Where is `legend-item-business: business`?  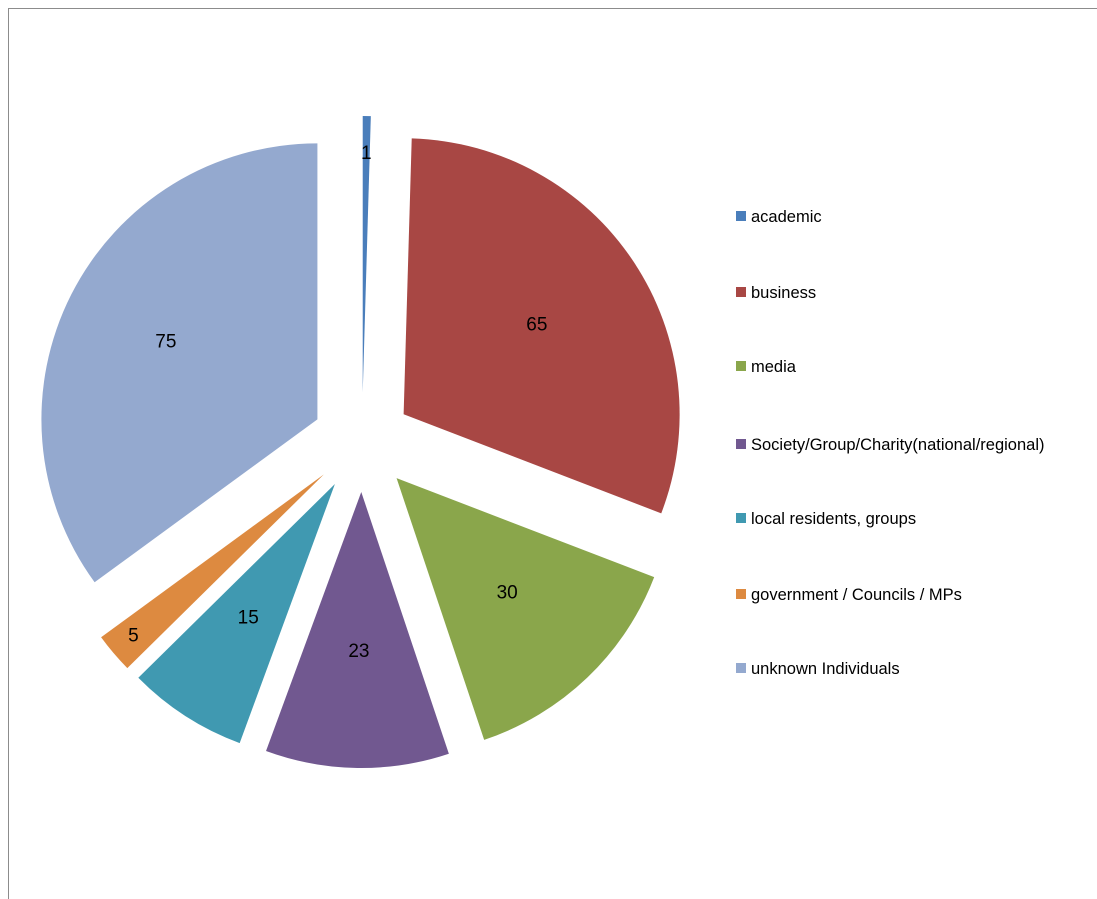
legend-item-business: business is located at coordinates (913, 293).